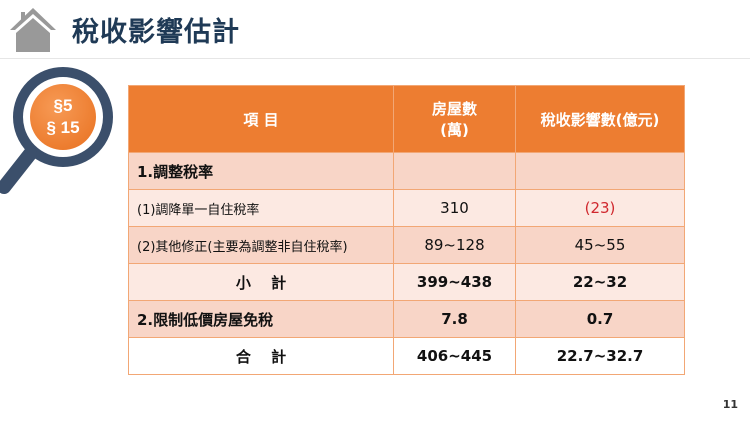  I want to click on section-badge: §5 § 15, so click(63, 117).